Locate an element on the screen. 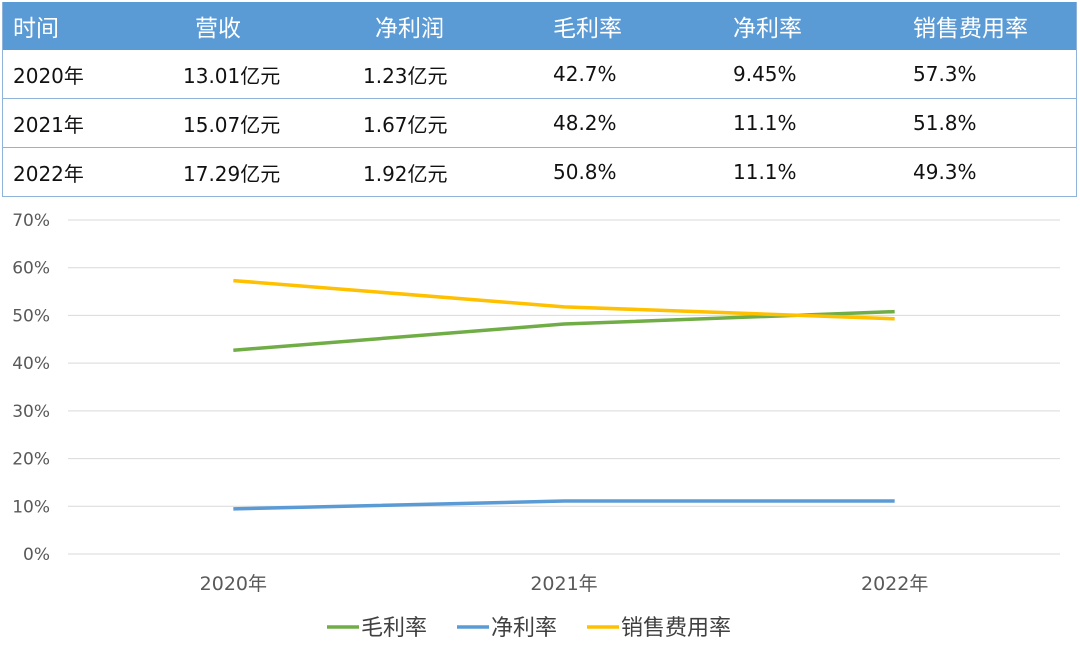 The width and height of the screenshot is (1080, 656). table-cell: 17.29亿元 is located at coordinates (232, 173).